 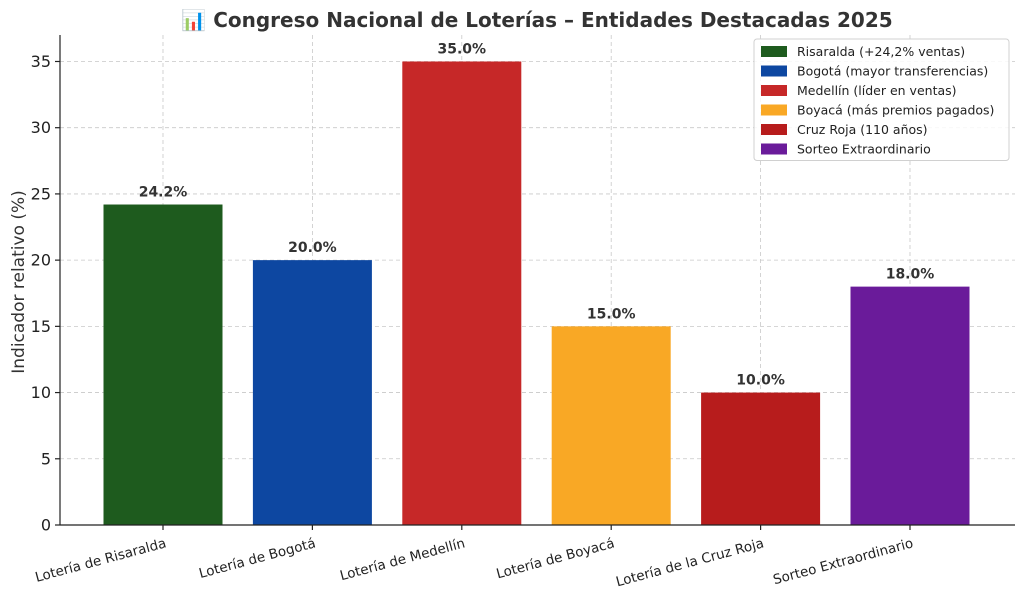 I want to click on data-label-4: 10.0%, so click(x=760, y=381).